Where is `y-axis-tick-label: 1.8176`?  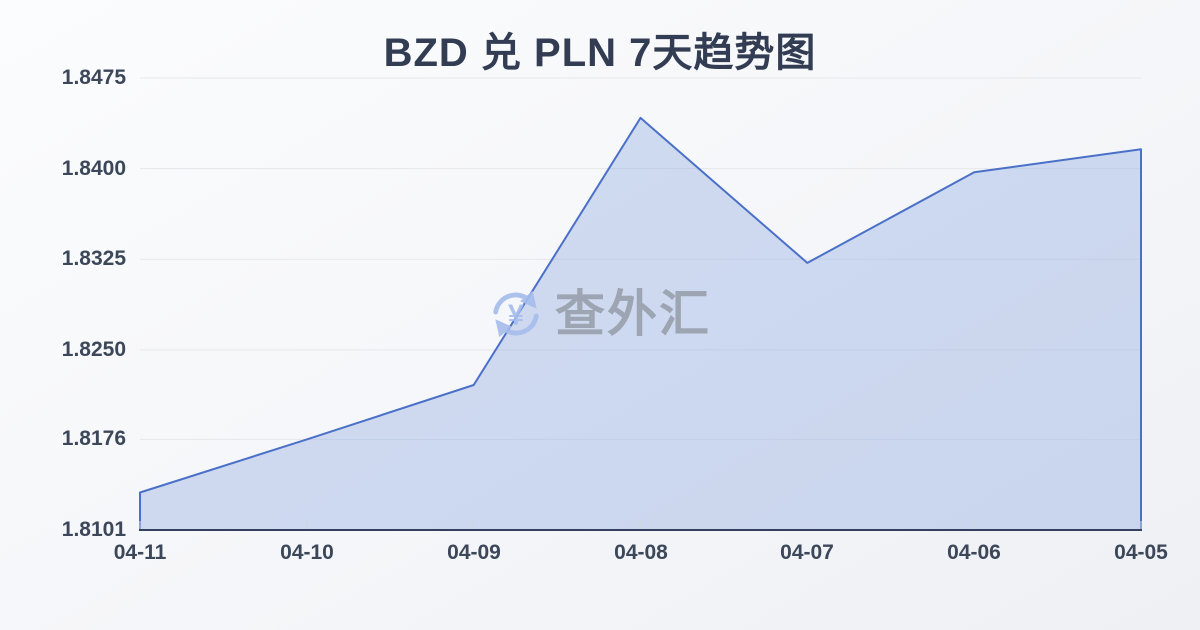 y-axis-tick-label: 1.8176 is located at coordinates (93, 438).